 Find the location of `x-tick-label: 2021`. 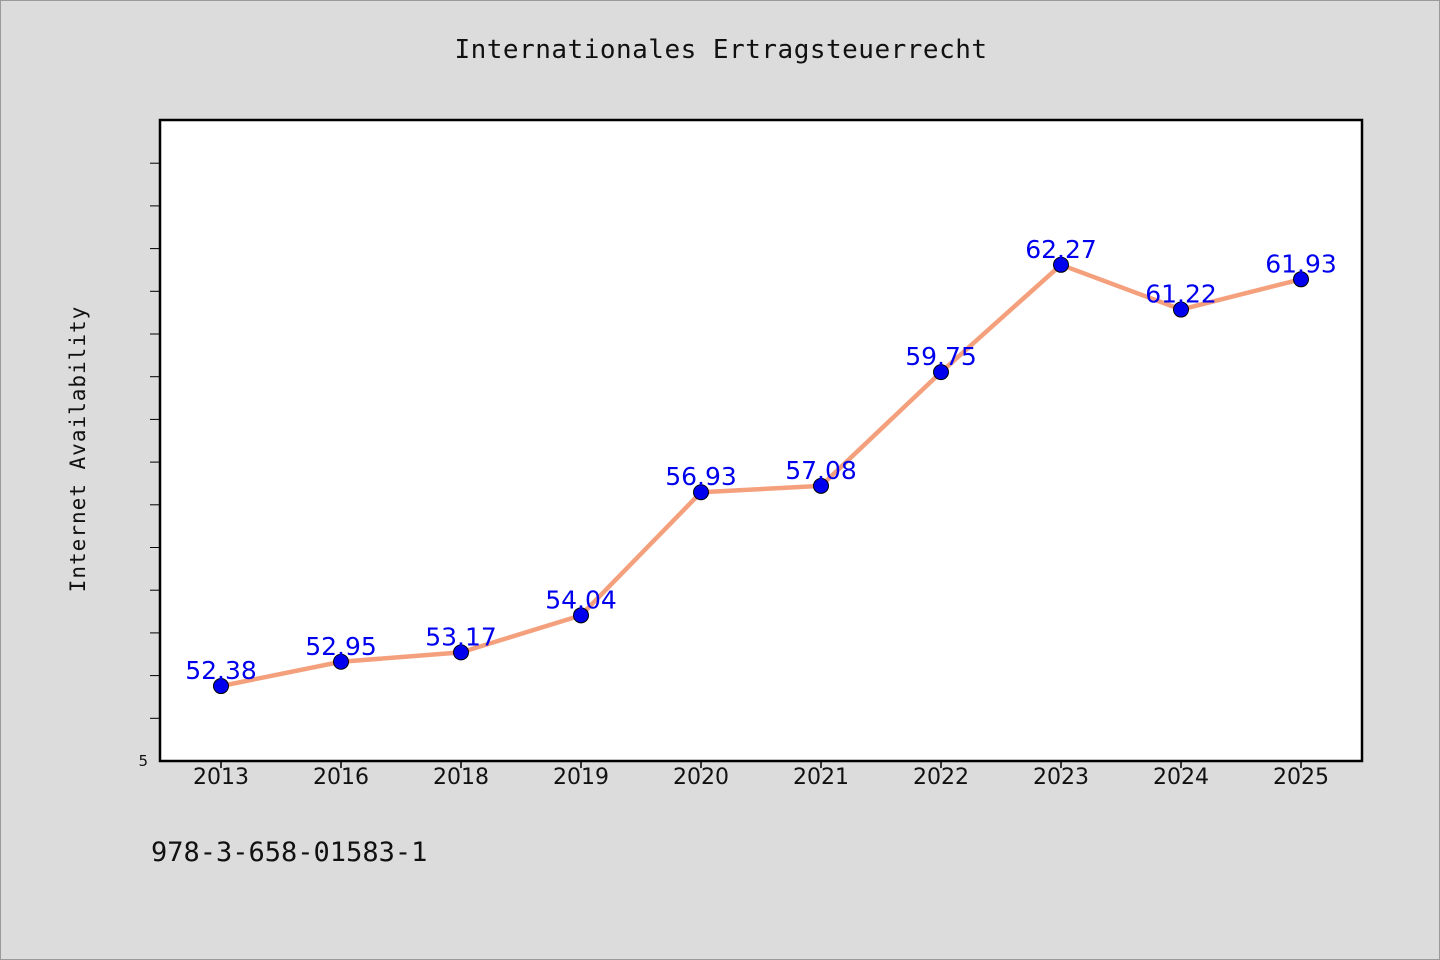

x-tick-label: 2021 is located at coordinates (821, 777).